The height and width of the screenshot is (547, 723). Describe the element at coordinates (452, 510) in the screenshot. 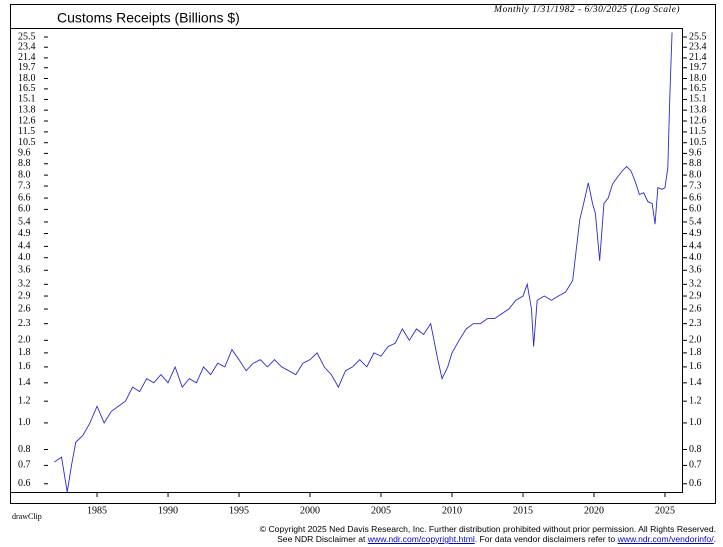

I see `x-tick-label: 2010` at that location.